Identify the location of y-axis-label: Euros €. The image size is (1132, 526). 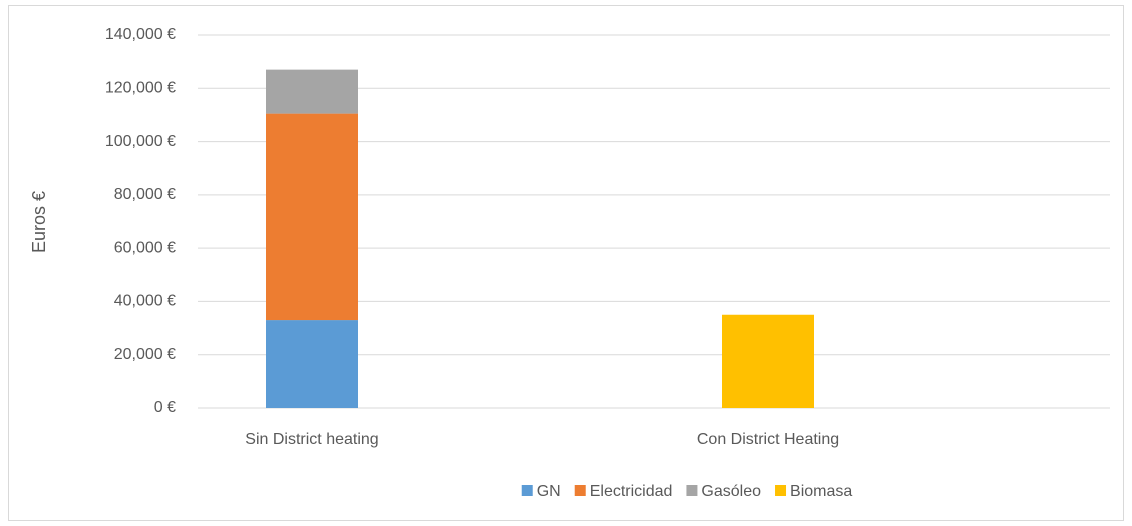
(39, 222).